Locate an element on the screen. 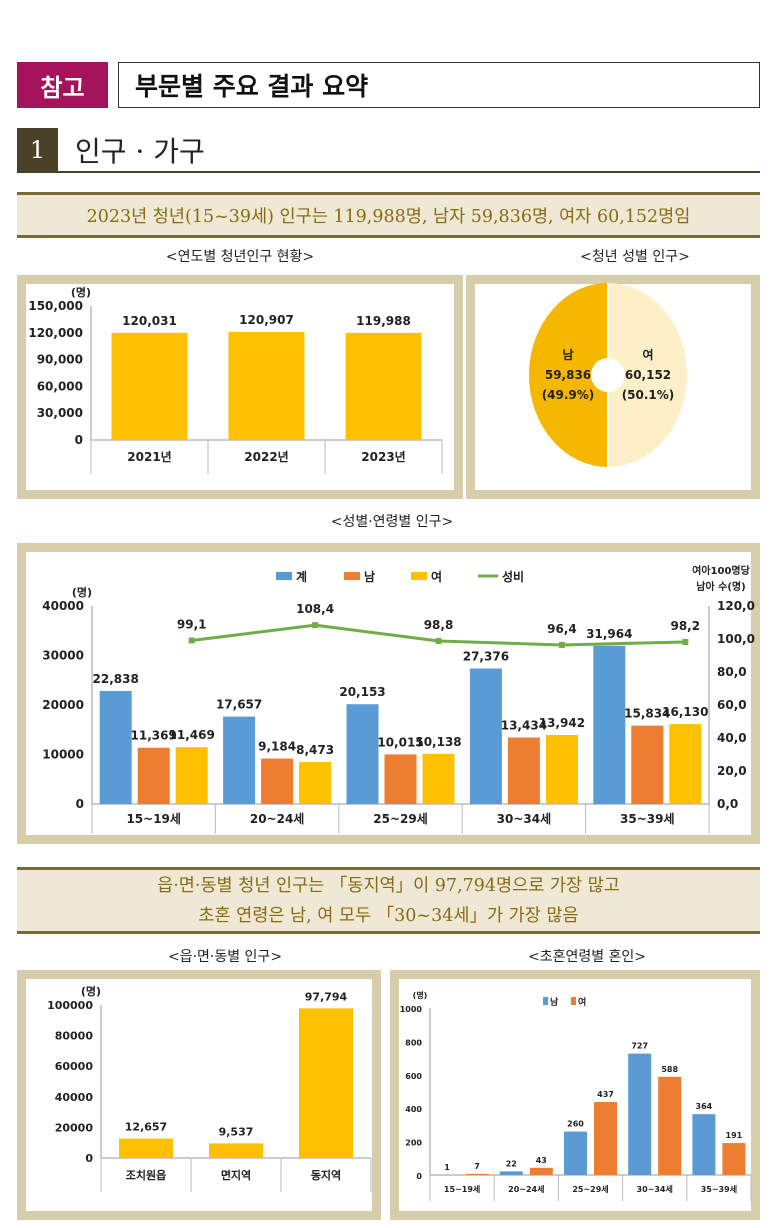  pie-slice-female is located at coordinates (647, 375).